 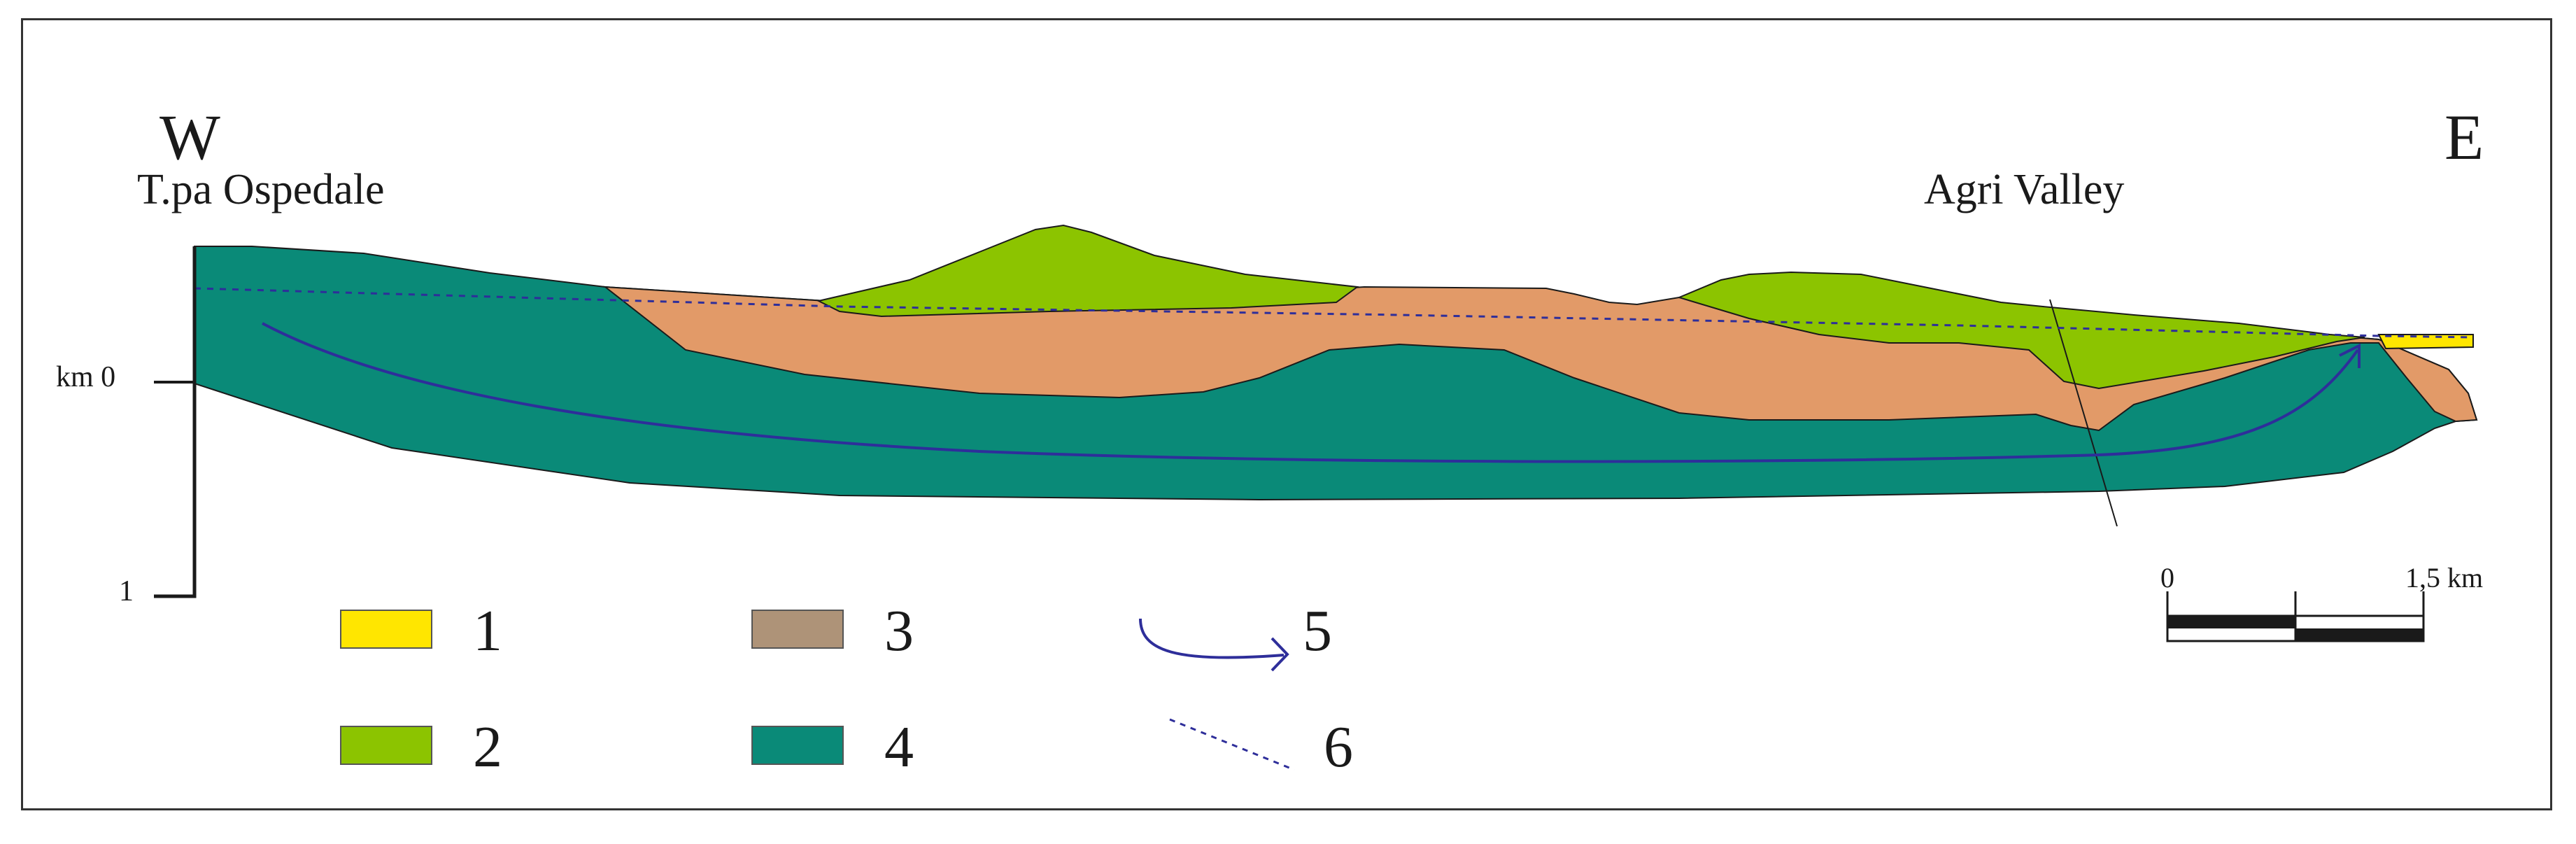 What do you see at coordinates (86, 377) in the screenshot?
I see `depth-axis-top-label: km 0` at bounding box center [86, 377].